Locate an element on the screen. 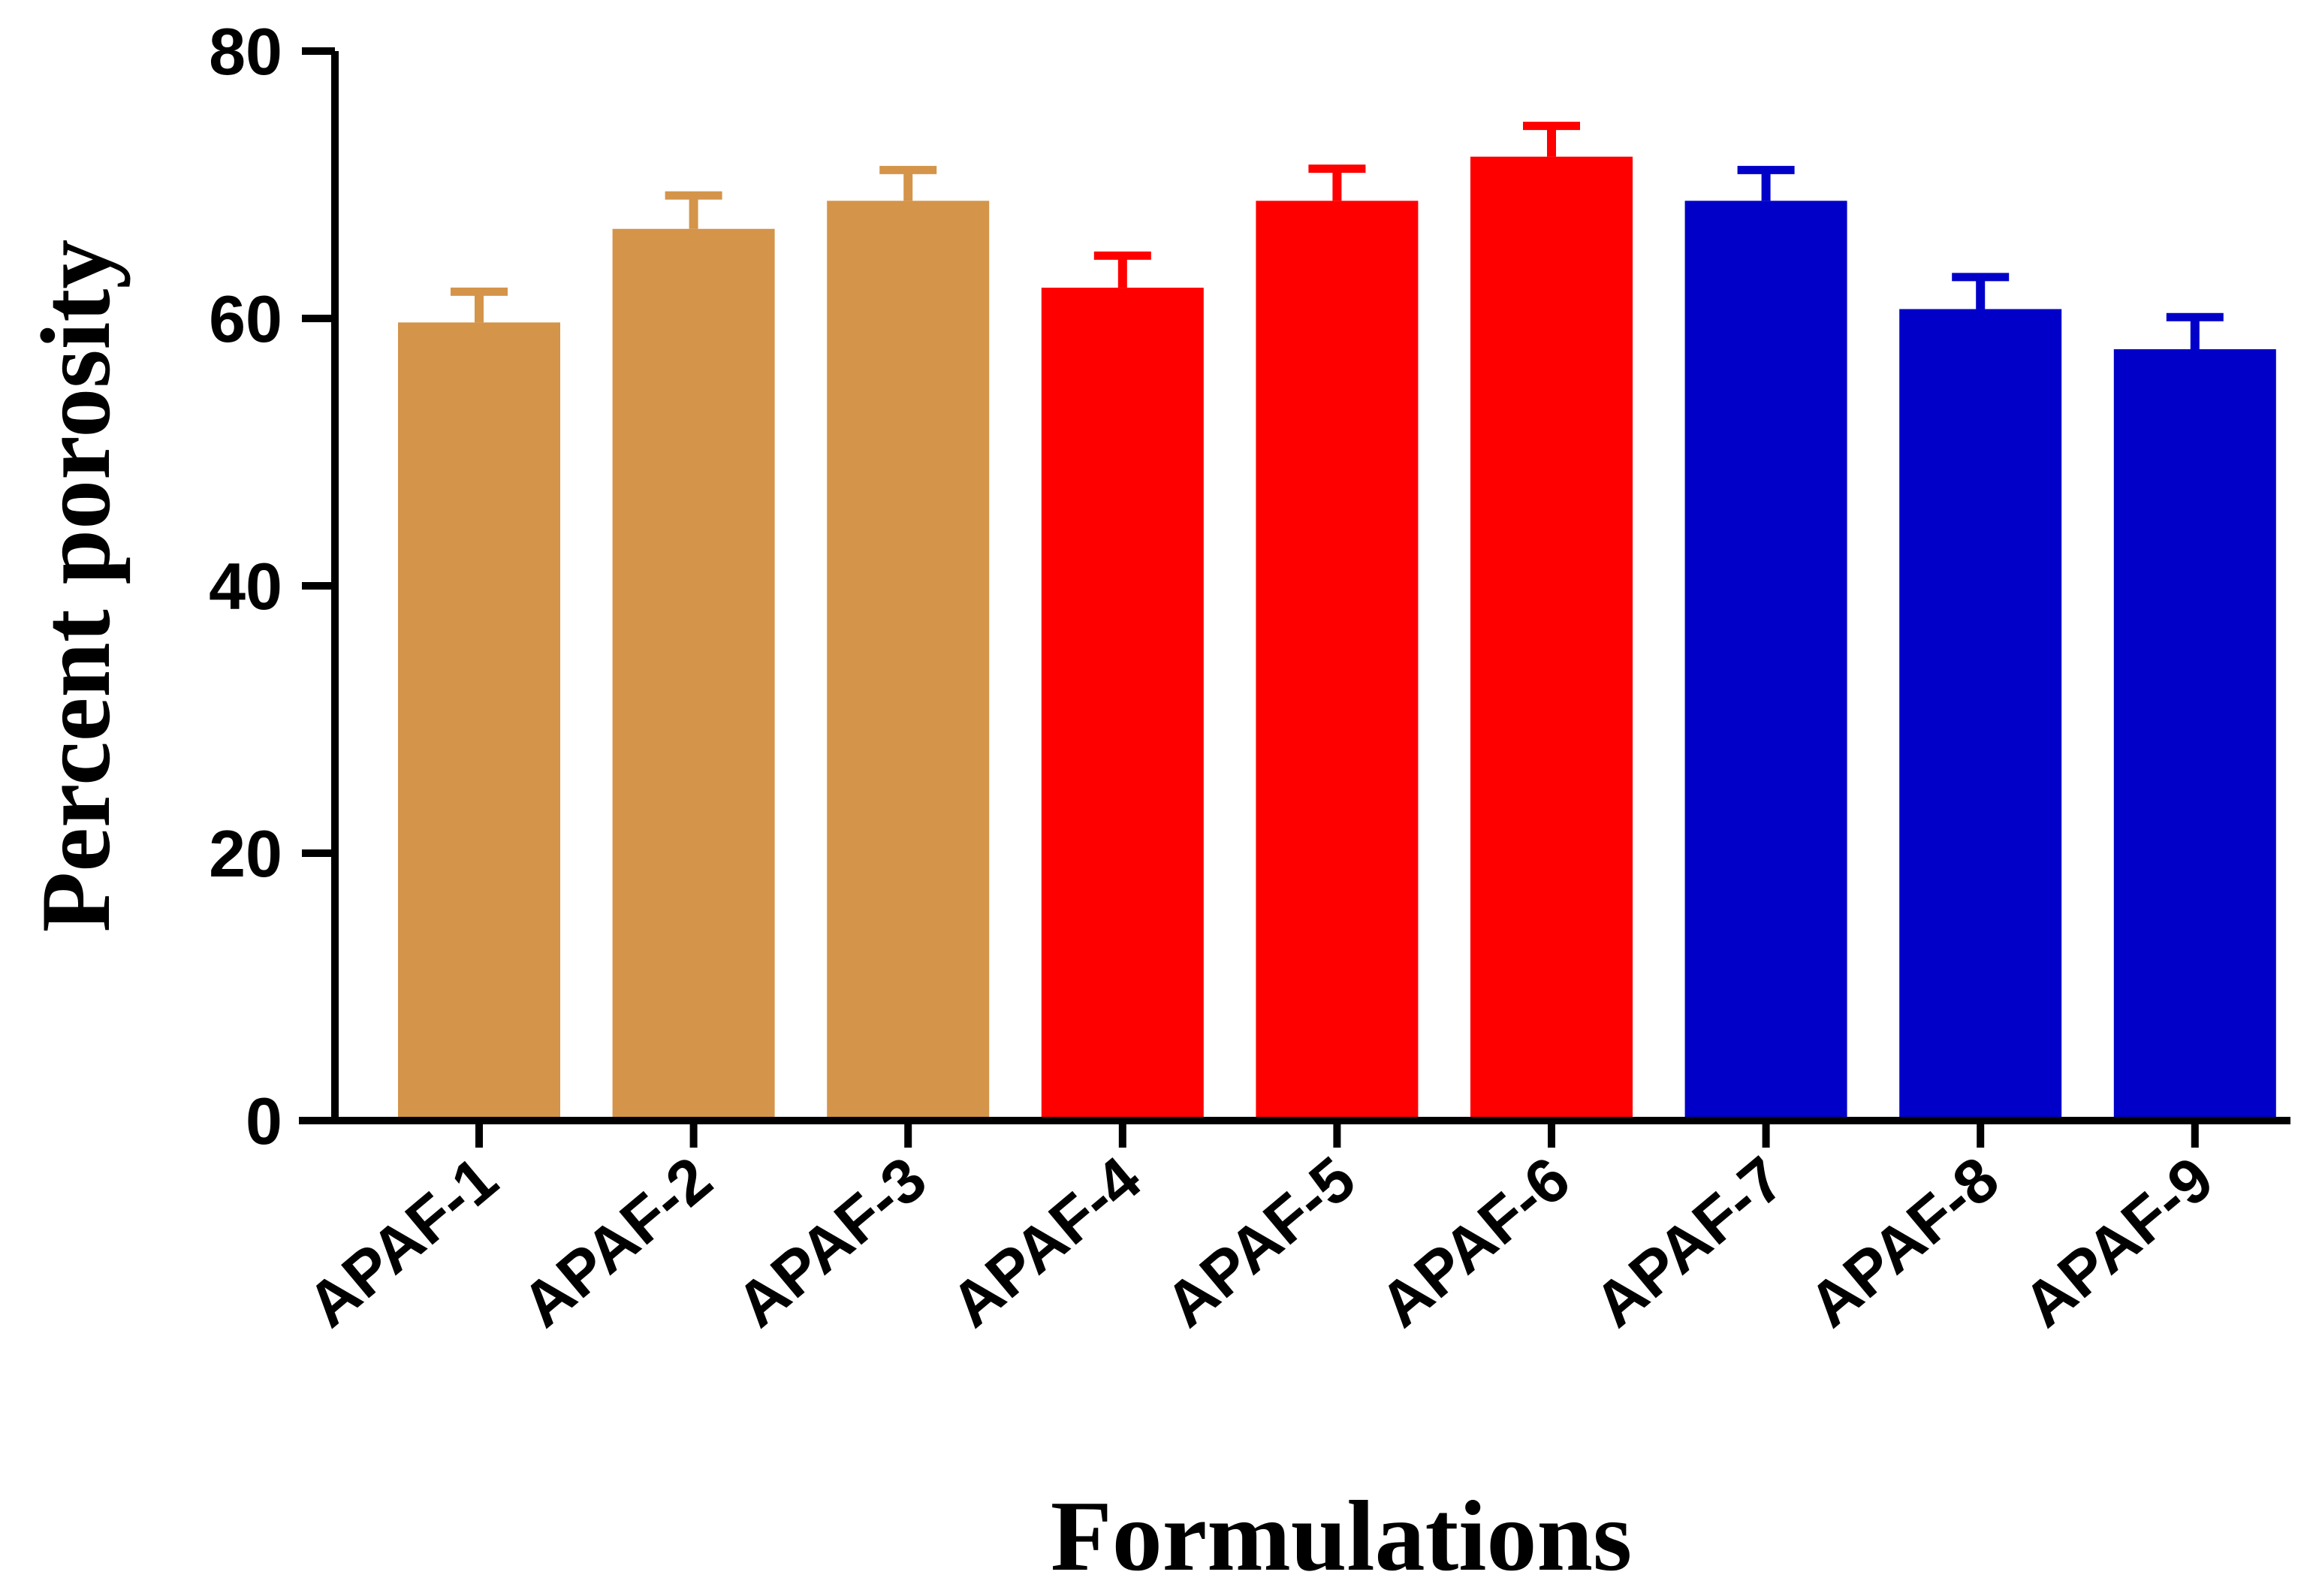  y-tick-label: 60 is located at coordinates (246, 319).